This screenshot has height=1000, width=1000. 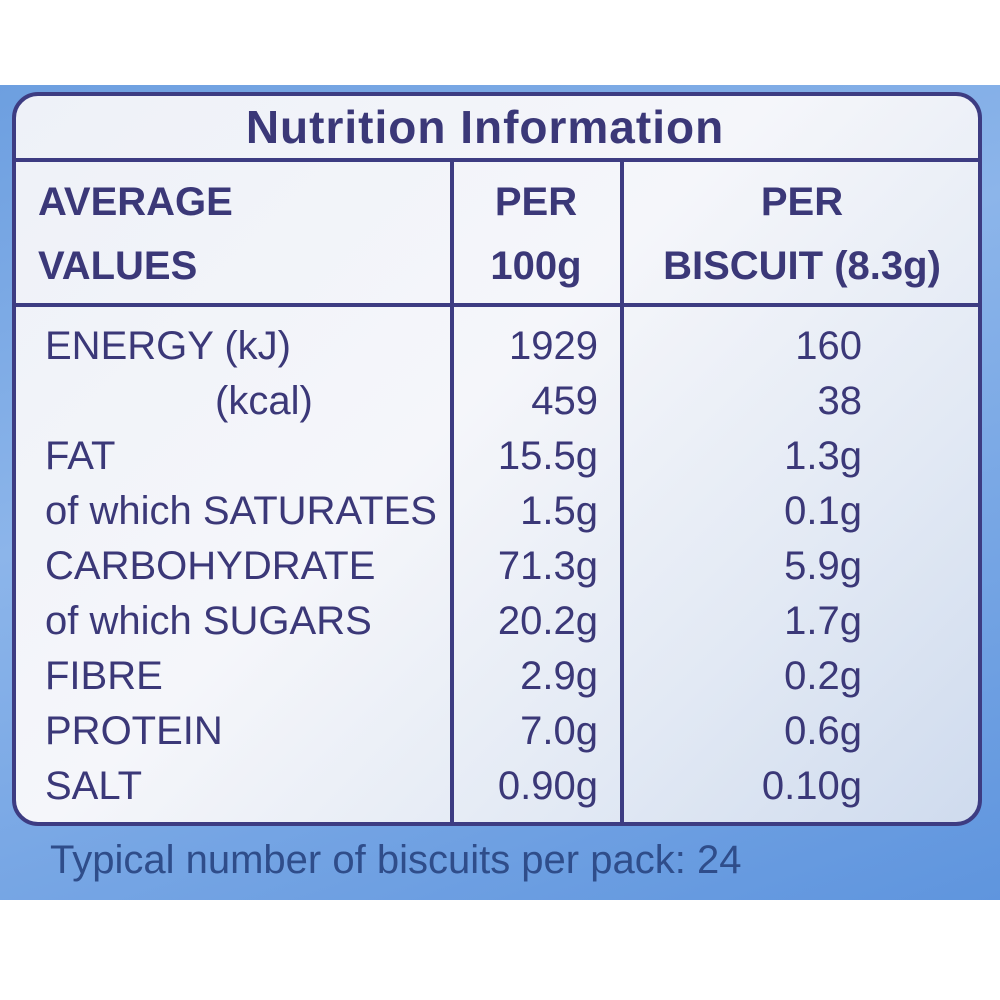 I want to click on row-value: 38, so click(x=840, y=401).